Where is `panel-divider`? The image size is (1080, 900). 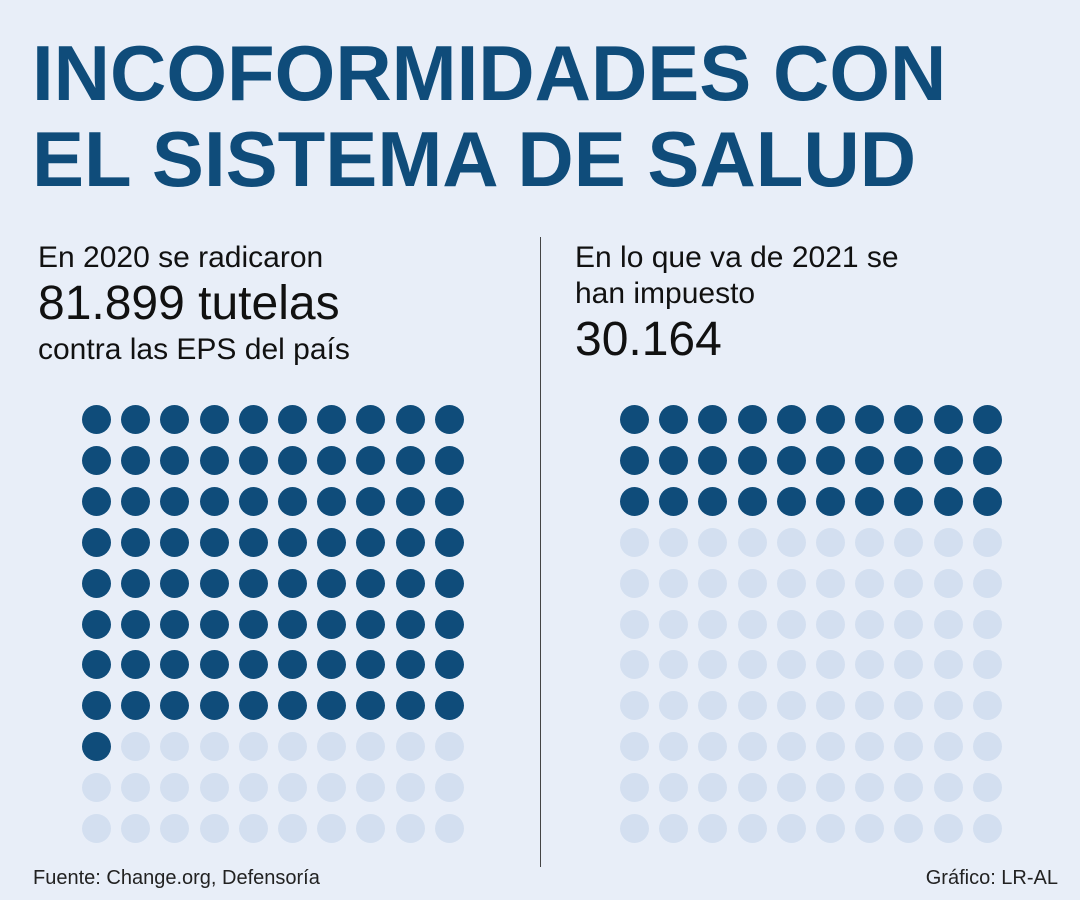 panel-divider is located at coordinates (540, 552).